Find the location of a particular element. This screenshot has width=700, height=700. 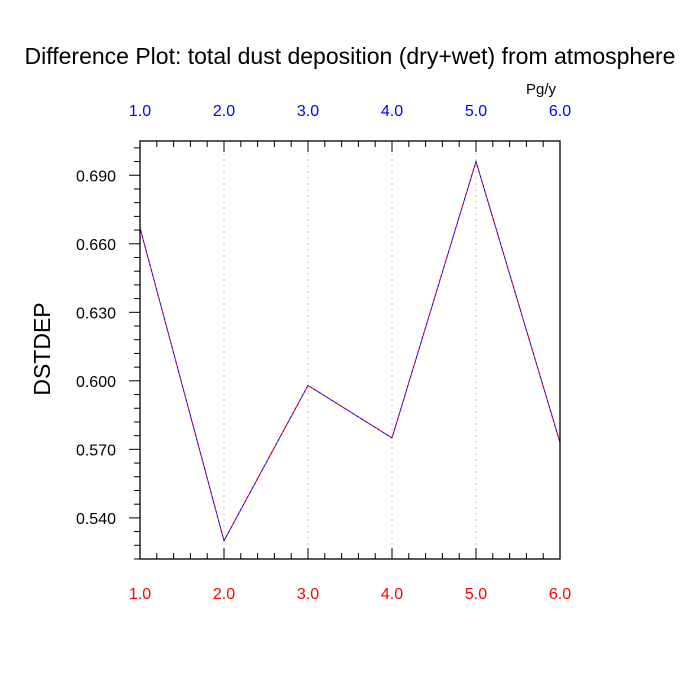

y-axis-label: DSTDEP is located at coordinates (42, 348).